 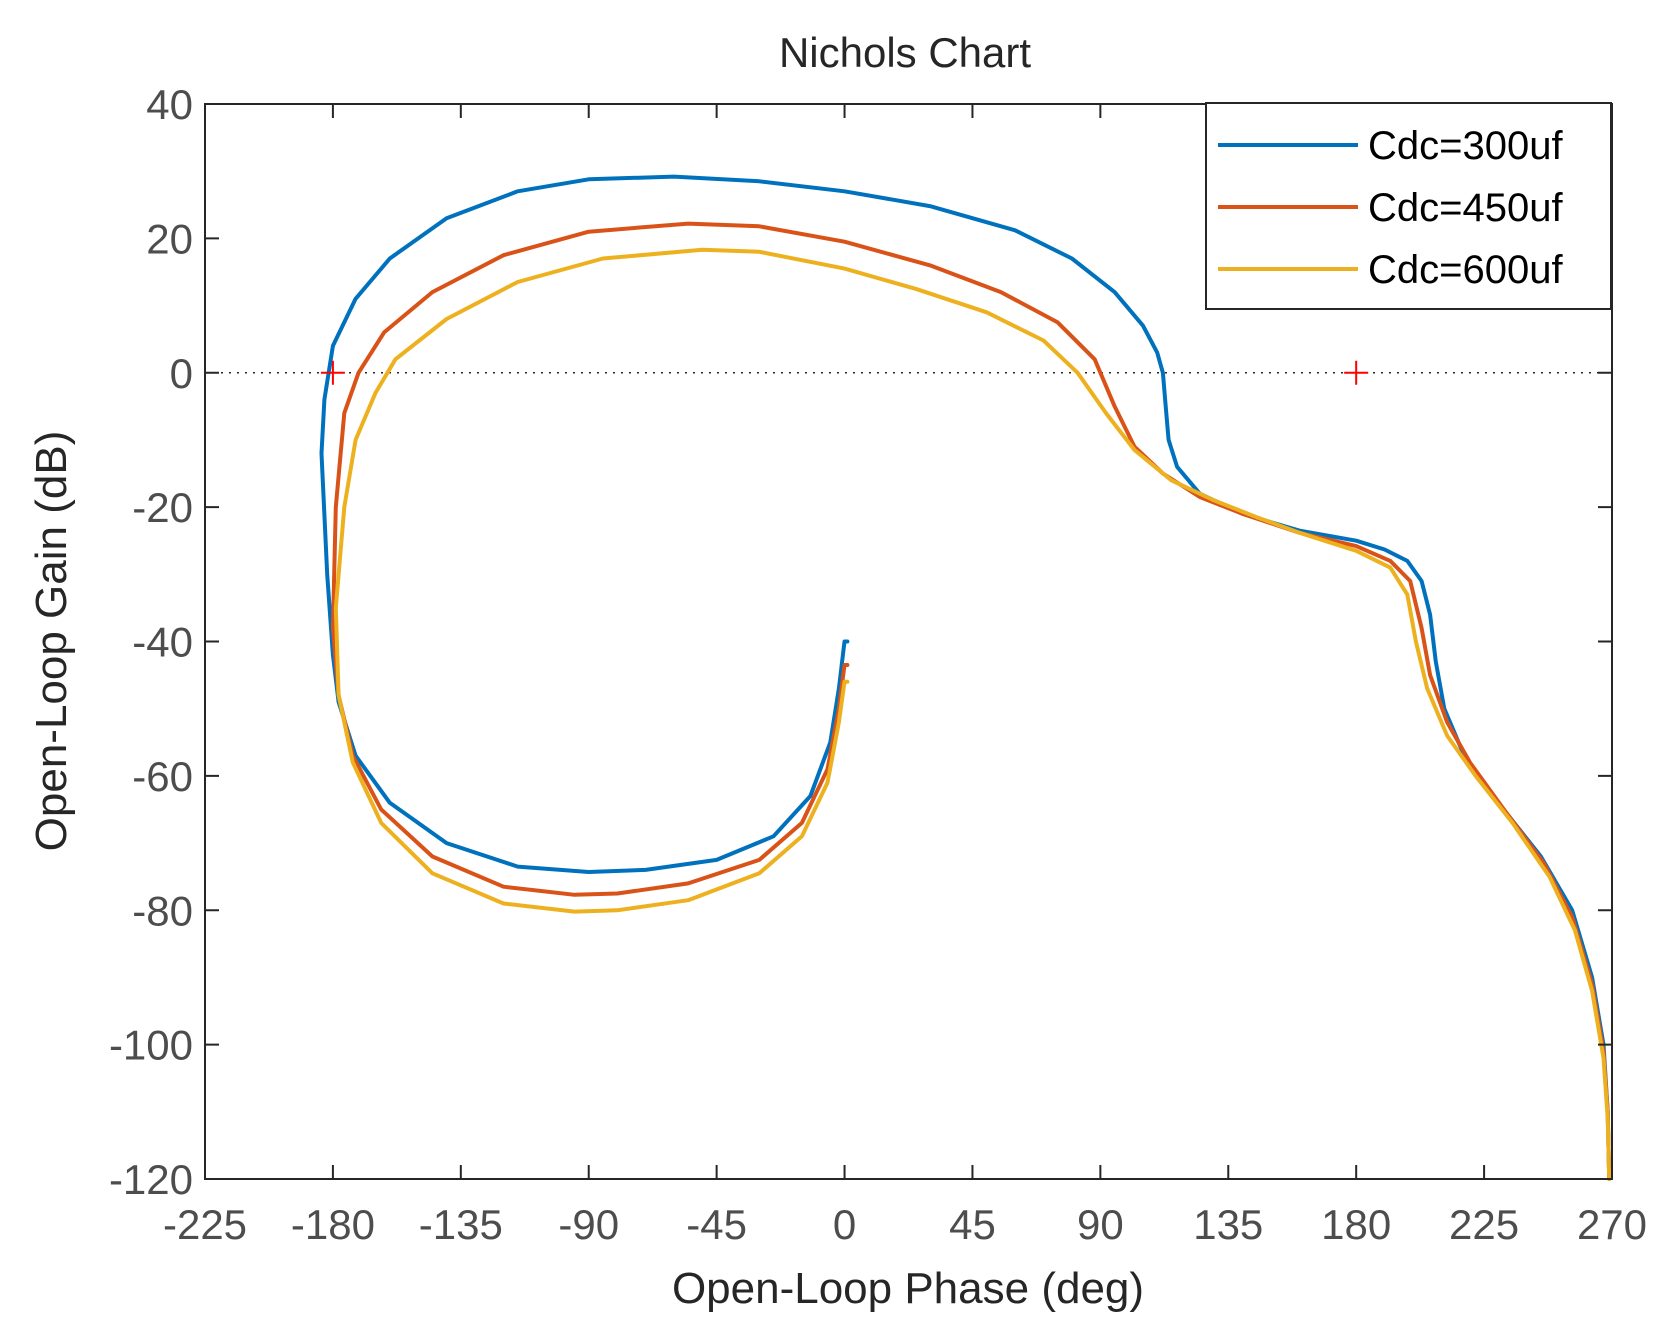 I want to click on x-tick-label: 90, so click(x=1100, y=1224).